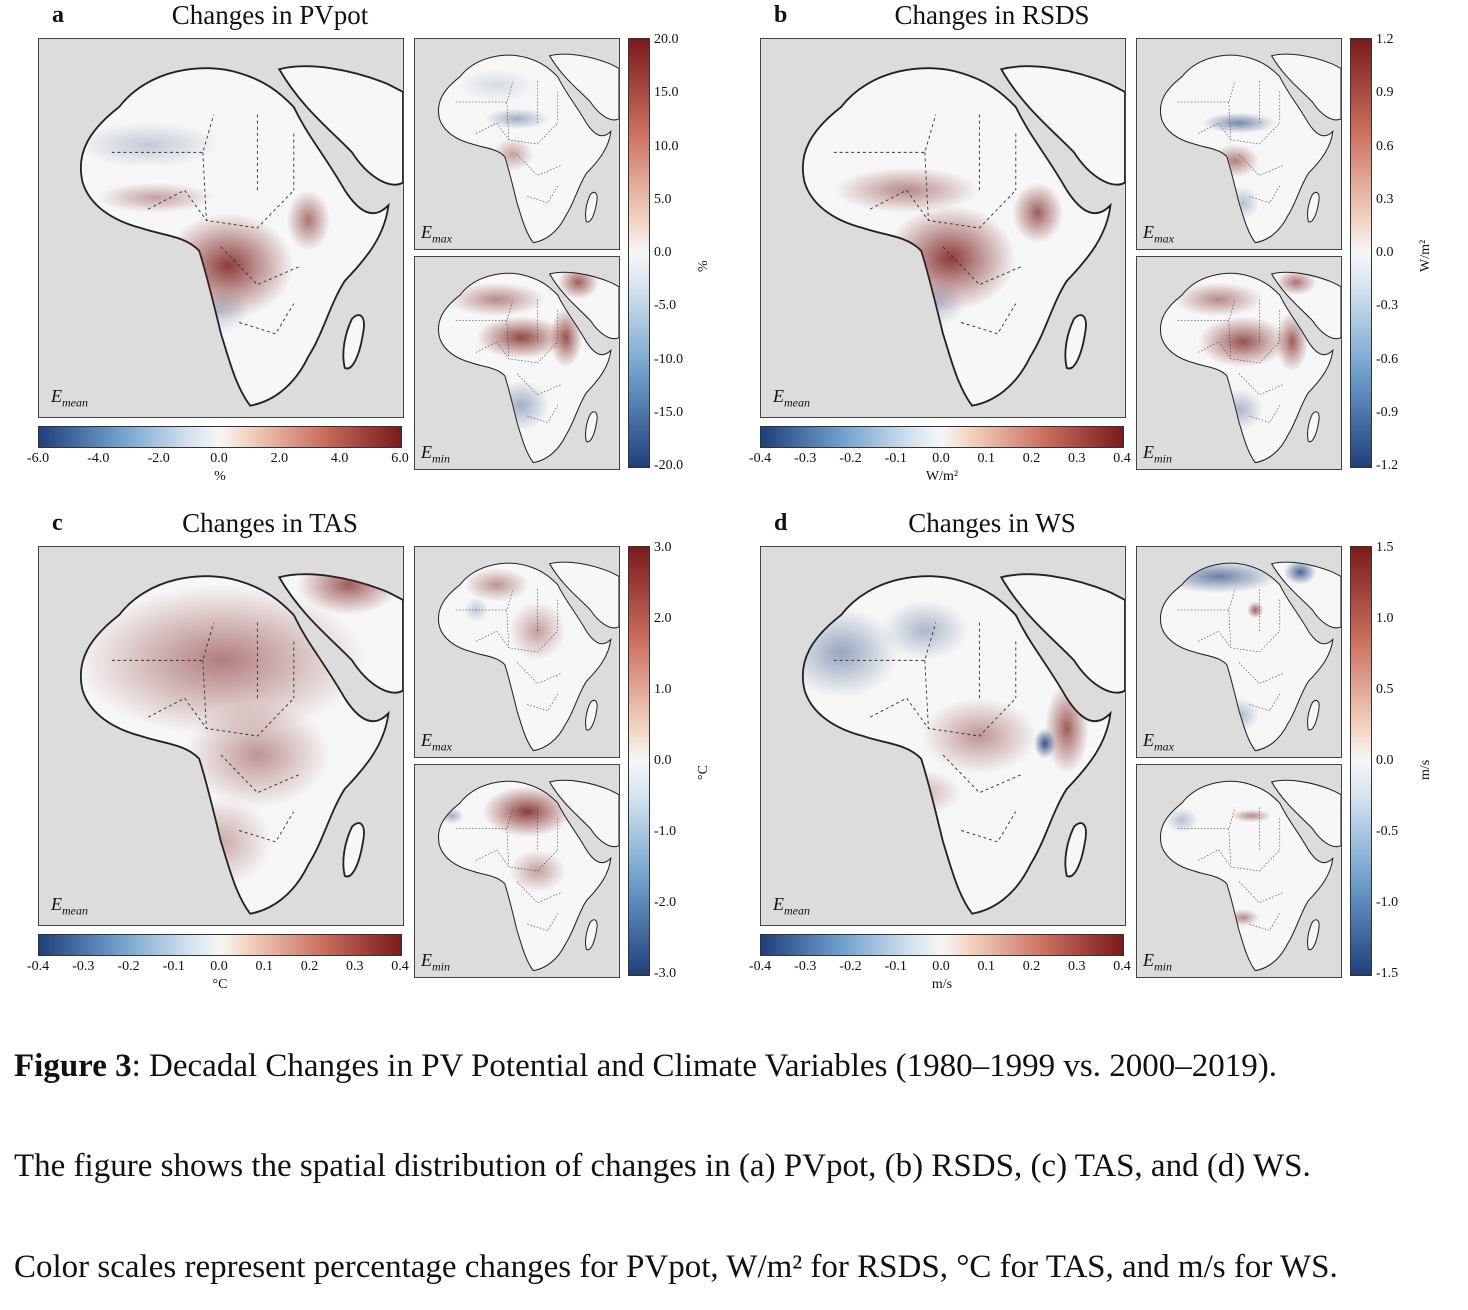 The height and width of the screenshot is (1310, 1468). Describe the element at coordinates (703, 772) in the screenshot. I see `vbar-unit-label: °C` at that location.